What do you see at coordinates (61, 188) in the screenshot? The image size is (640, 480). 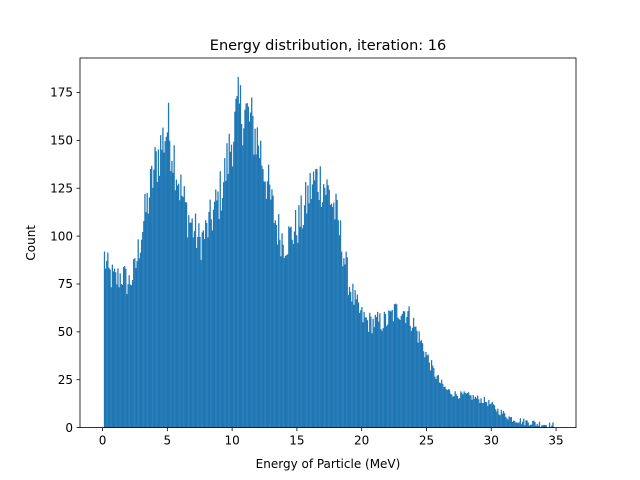 I see `y-tick-label: 125` at bounding box center [61, 188].